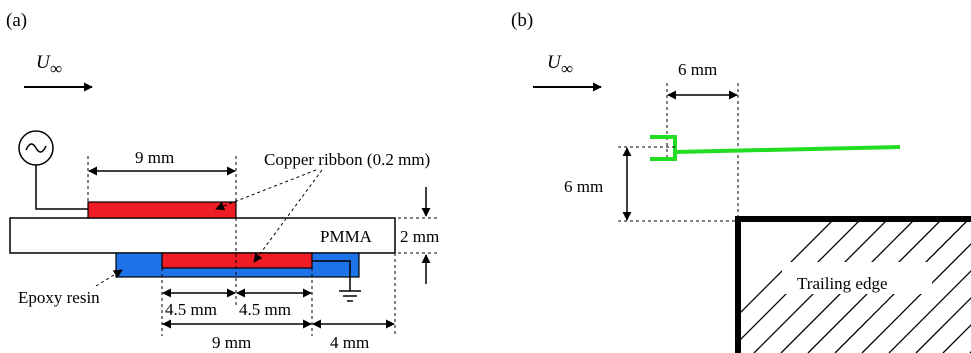 The height and width of the screenshot is (353, 971). What do you see at coordinates (583, 186) in the screenshot?
I see `dim-vertical-label: 6 mm` at bounding box center [583, 186].